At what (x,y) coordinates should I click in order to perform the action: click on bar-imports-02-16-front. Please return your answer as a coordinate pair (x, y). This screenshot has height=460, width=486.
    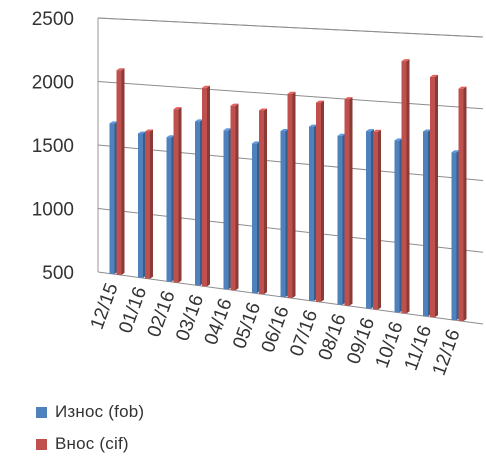
    Looking at the image, I should click on (176, 196).